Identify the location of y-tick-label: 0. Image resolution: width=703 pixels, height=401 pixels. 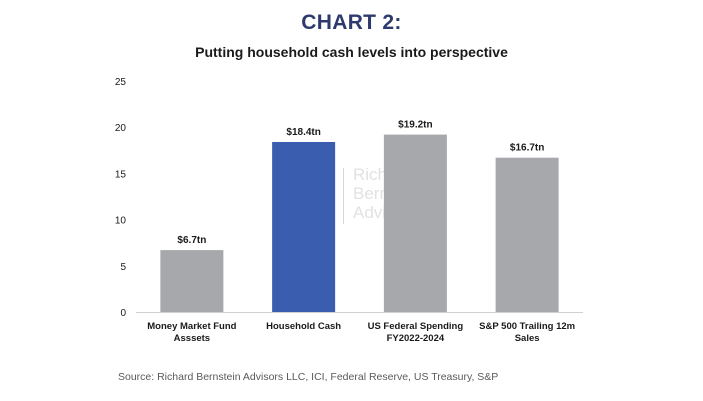
(123, 313).